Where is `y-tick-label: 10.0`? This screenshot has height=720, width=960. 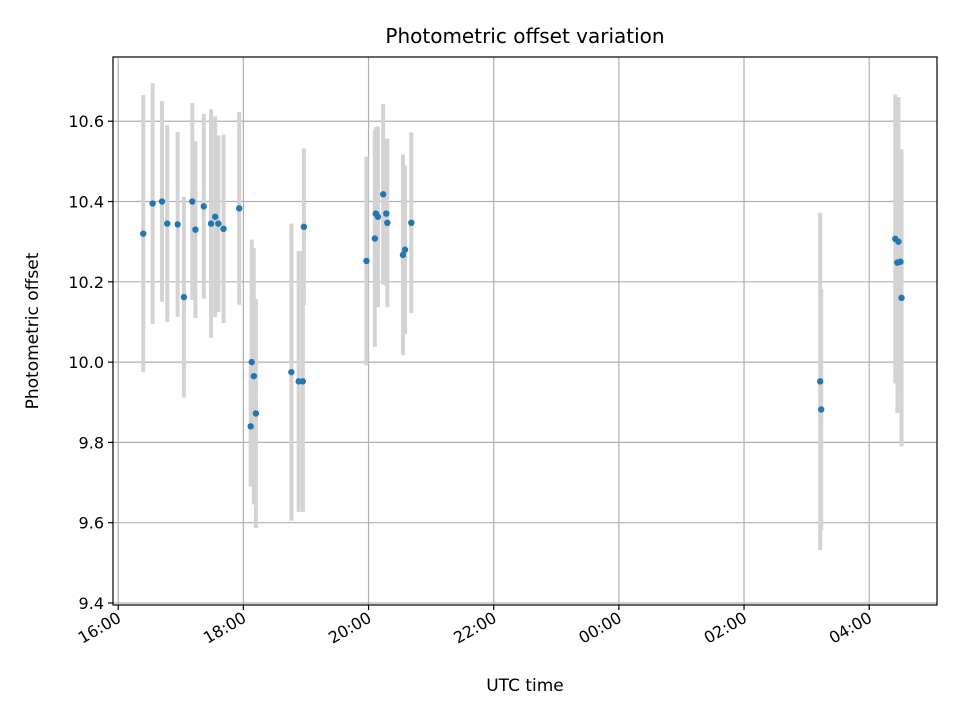 y-tick-label: 10.0 is located at coordinates (86, 362).